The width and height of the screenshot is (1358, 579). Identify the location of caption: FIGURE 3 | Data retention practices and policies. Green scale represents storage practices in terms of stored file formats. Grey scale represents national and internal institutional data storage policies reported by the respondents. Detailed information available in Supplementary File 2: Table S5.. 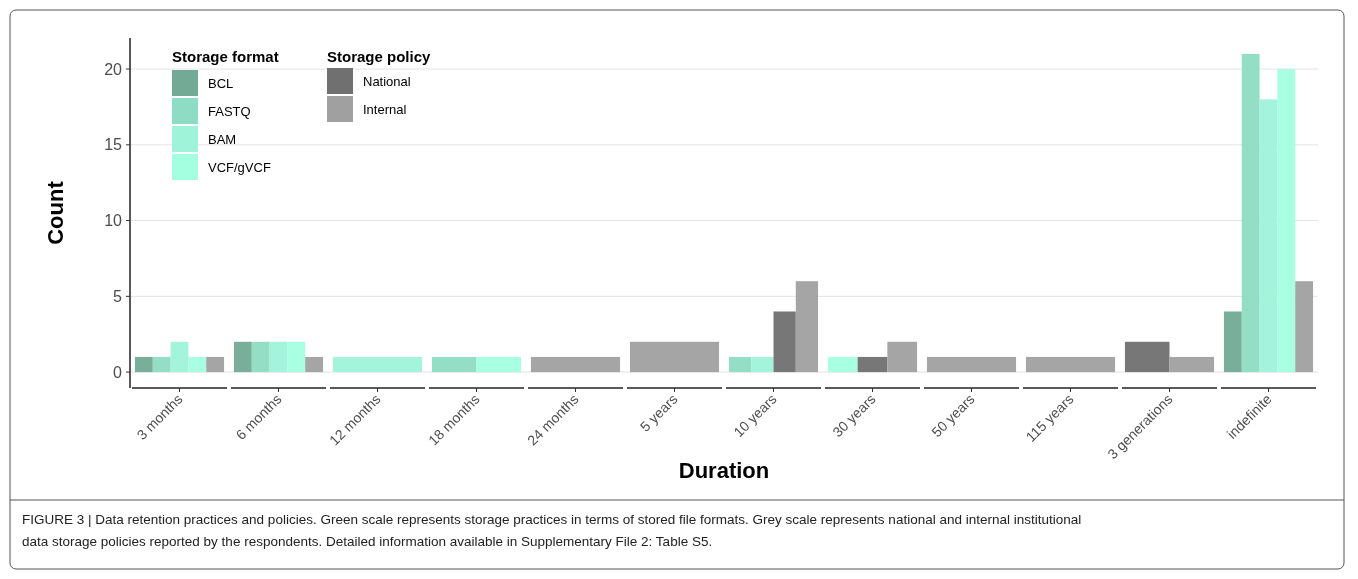
(552, 530).